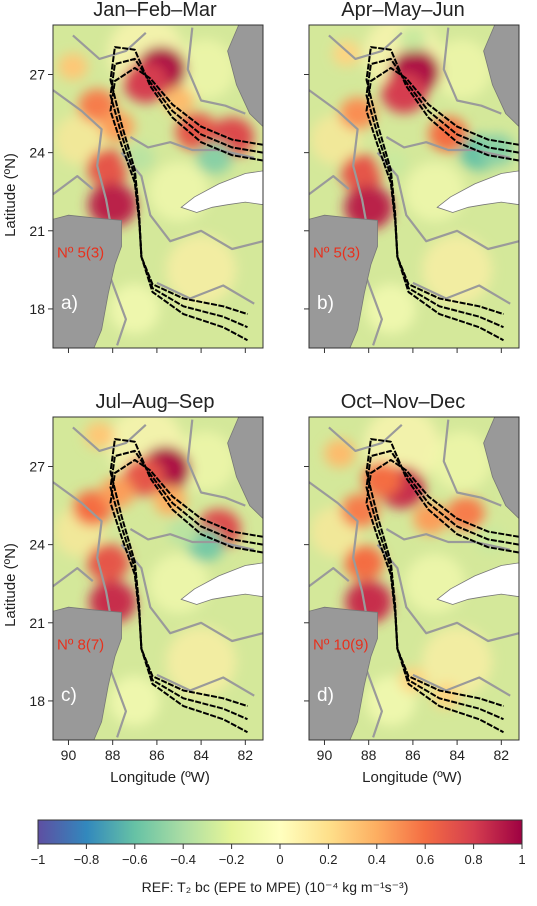 The image size is (537, 906). I want to click on panel-letter: d), so click(325, 695).